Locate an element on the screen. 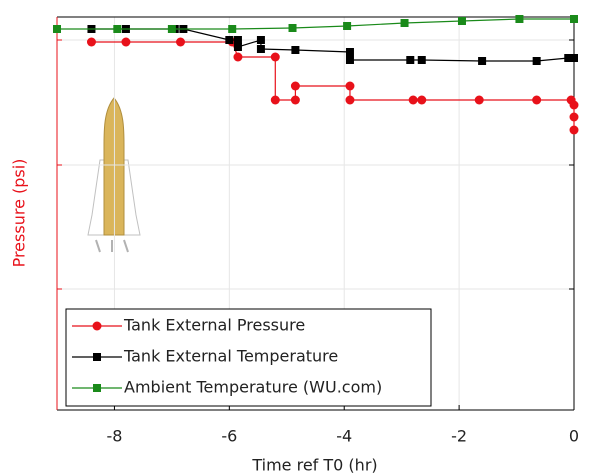 This screenshot has width=589, height=474. x-tick-label: -2 is located at coordinates (459, 436).